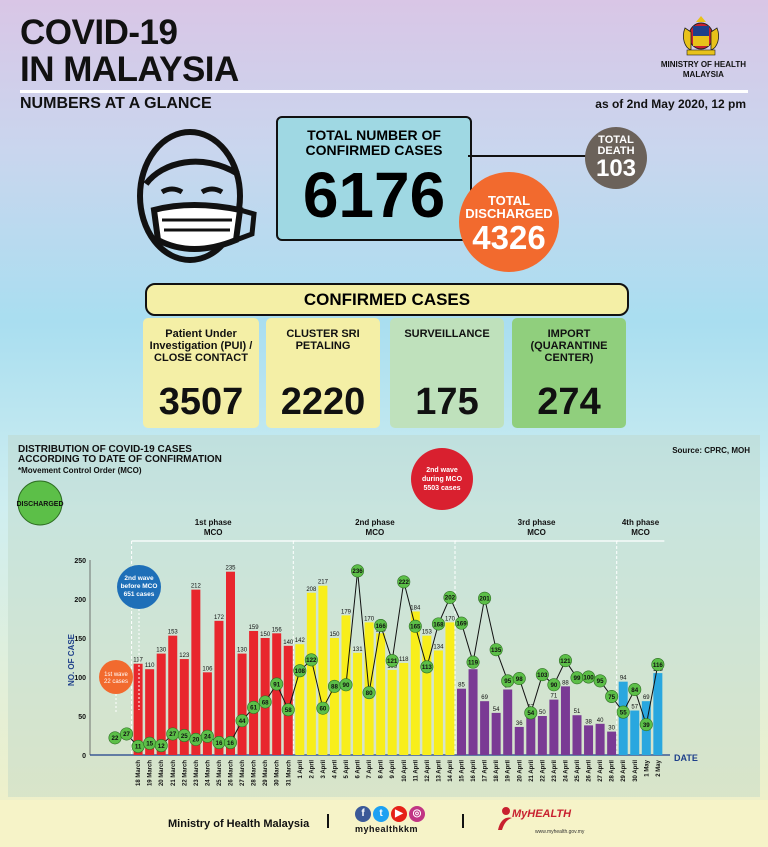 The width and height of the screenshot is (768, 847). I want to click on annotation-first-wave, so click(116, 677).